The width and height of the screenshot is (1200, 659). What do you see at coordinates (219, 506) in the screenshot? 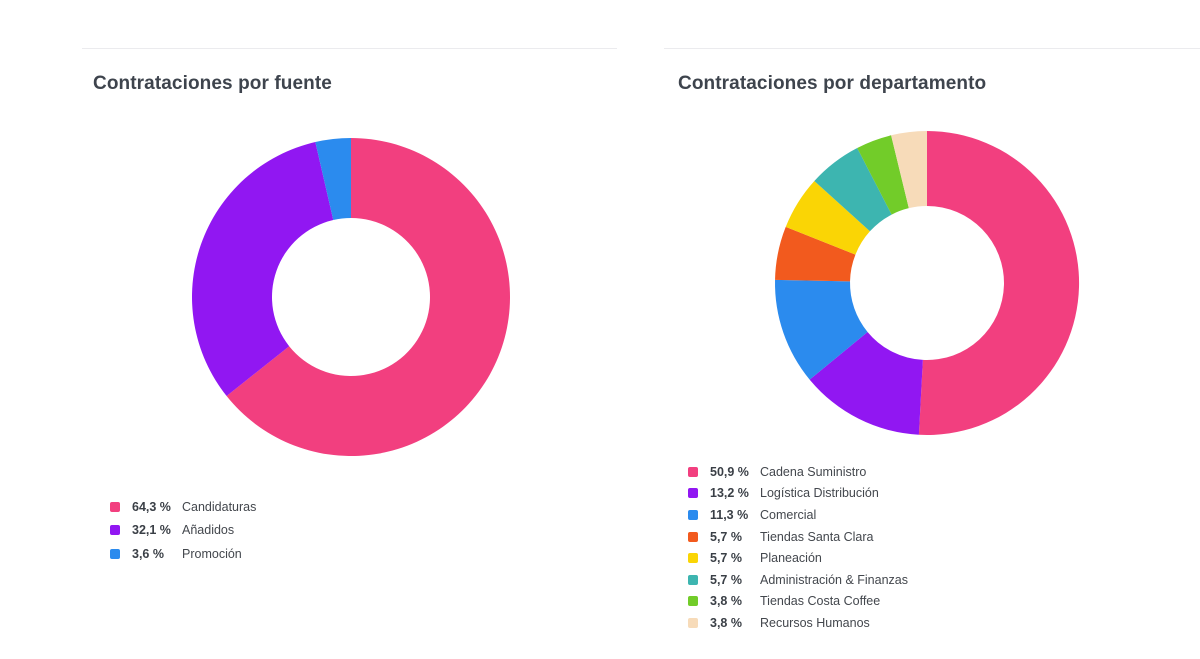
I see `legend-label: Candidaturas` at bounding box center [219, 506].